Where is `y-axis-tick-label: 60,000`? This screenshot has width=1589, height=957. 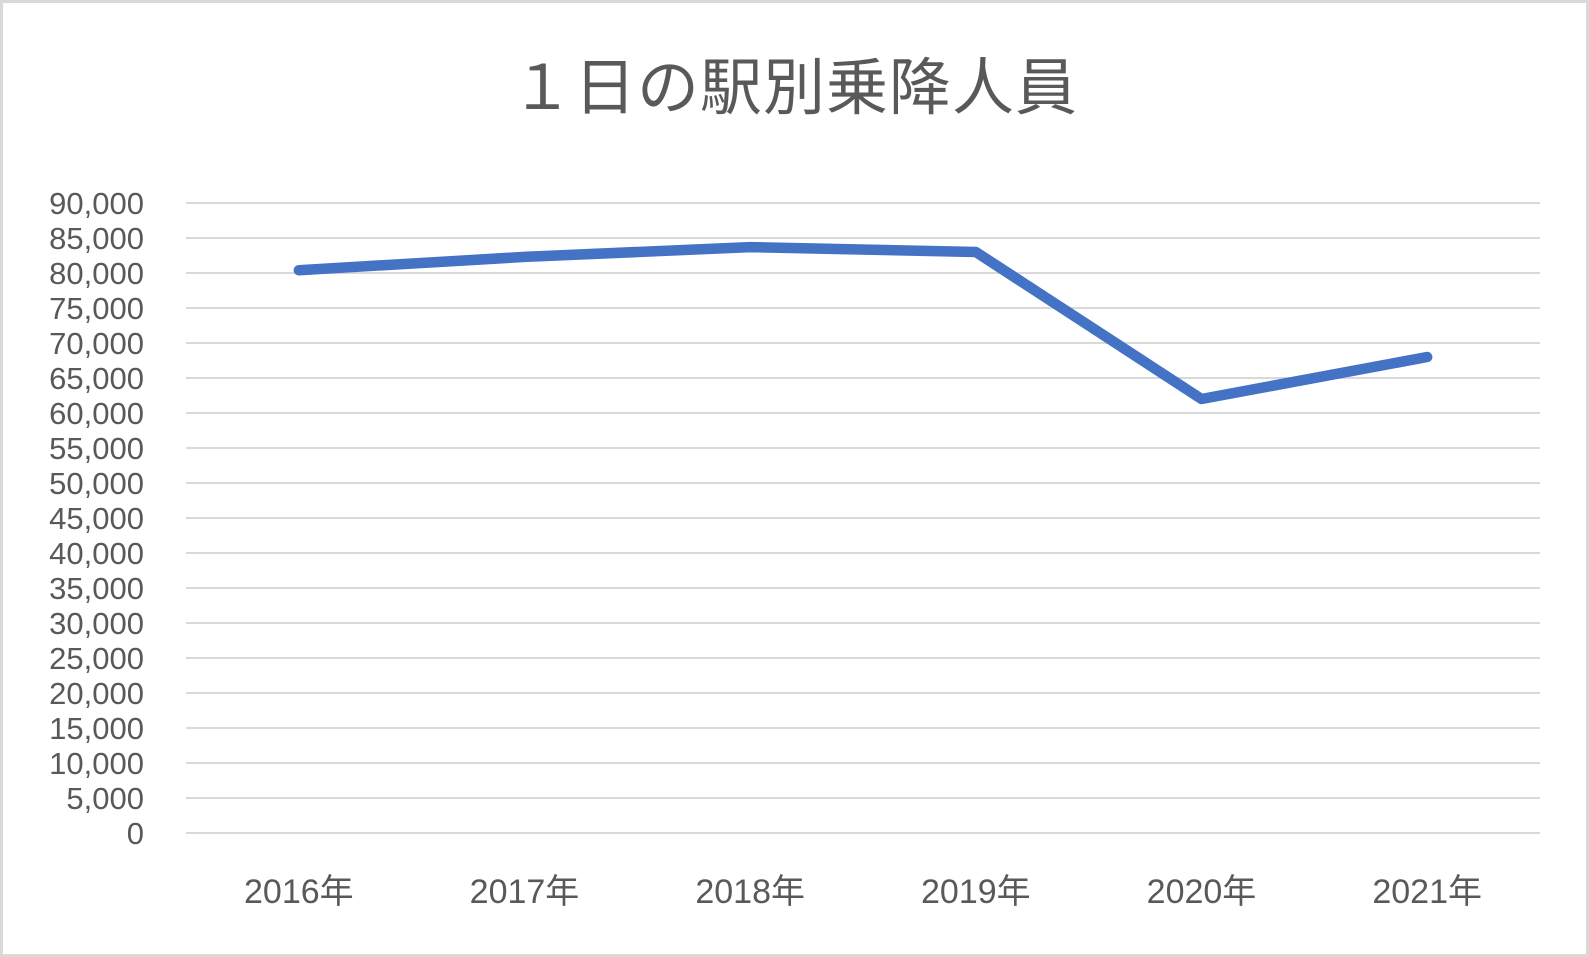 y-axis-tick-label: 60,000 is located at coordinates (96, 413).